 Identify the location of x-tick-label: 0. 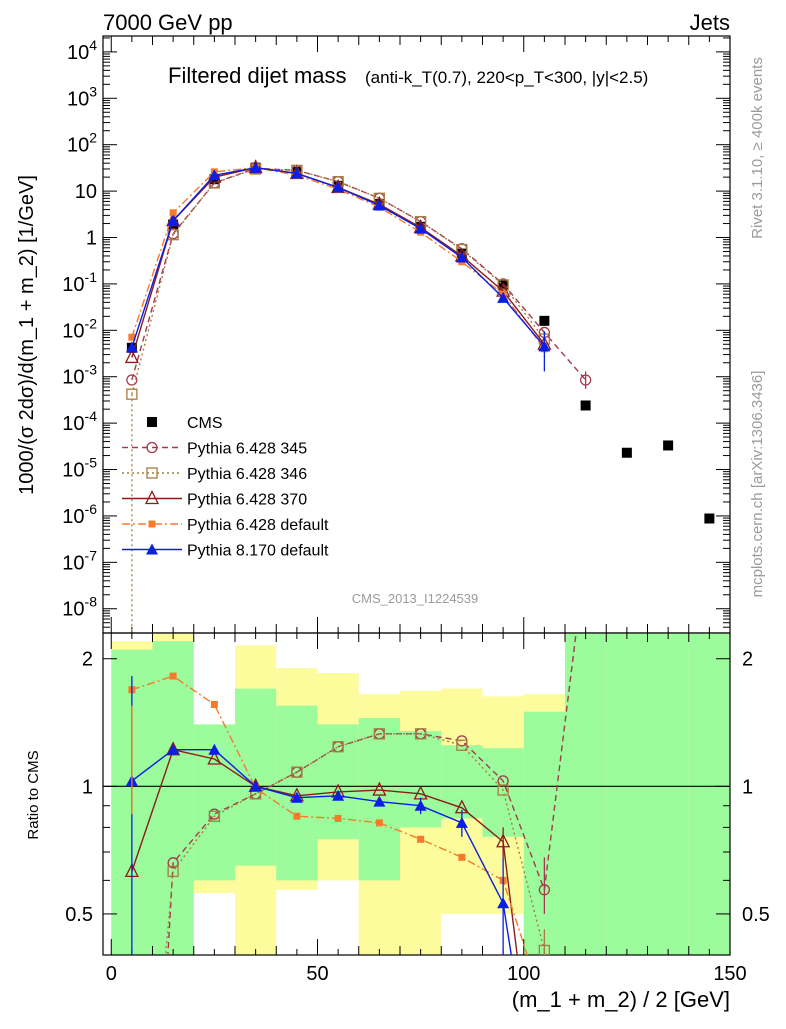
(111, 974).